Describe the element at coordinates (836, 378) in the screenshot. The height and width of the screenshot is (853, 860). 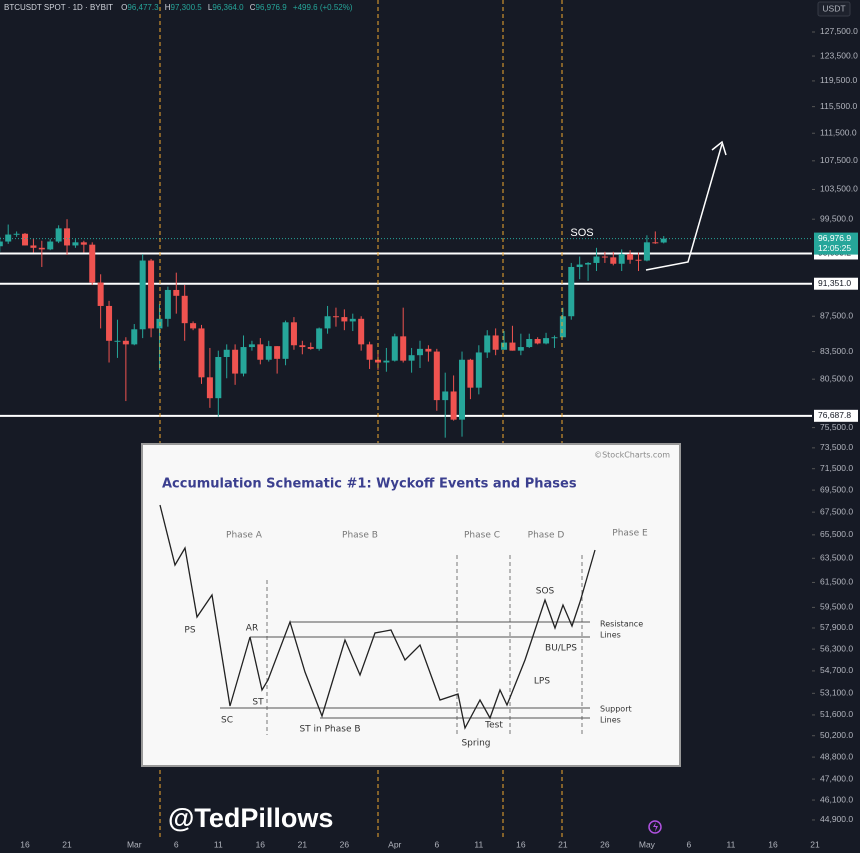
I see `y-tick-label: 80,500.0` at that location.